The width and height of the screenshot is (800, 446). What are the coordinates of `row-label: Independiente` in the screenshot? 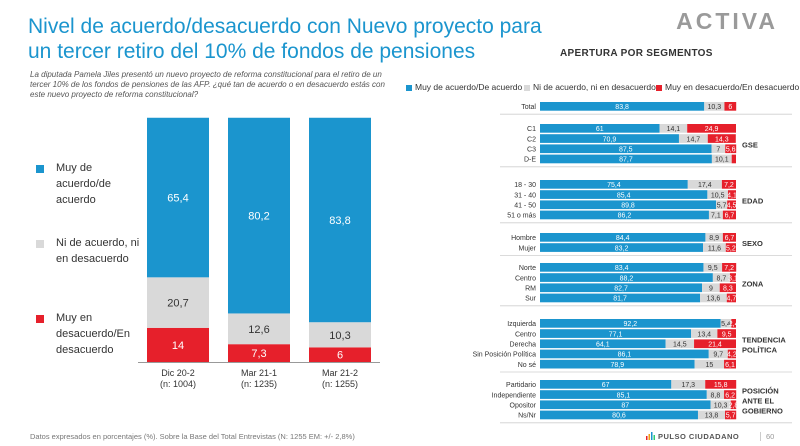 It's located at (514, 395).